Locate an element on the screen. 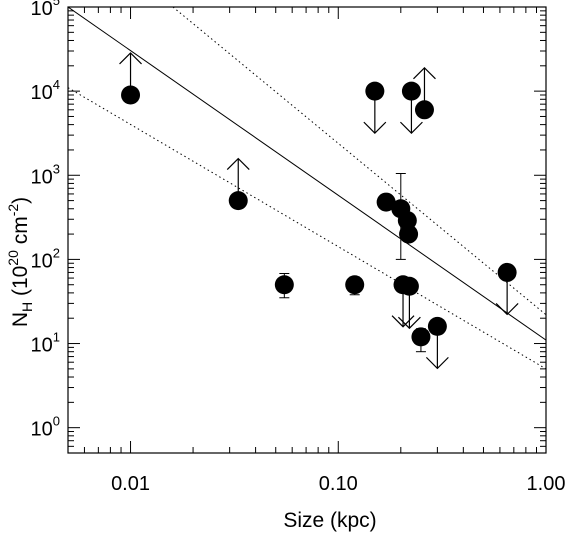 This screenshot has height=542, width=571. y-axis-title: NH (1020 cm-2) is located at coordinates (20, 262).